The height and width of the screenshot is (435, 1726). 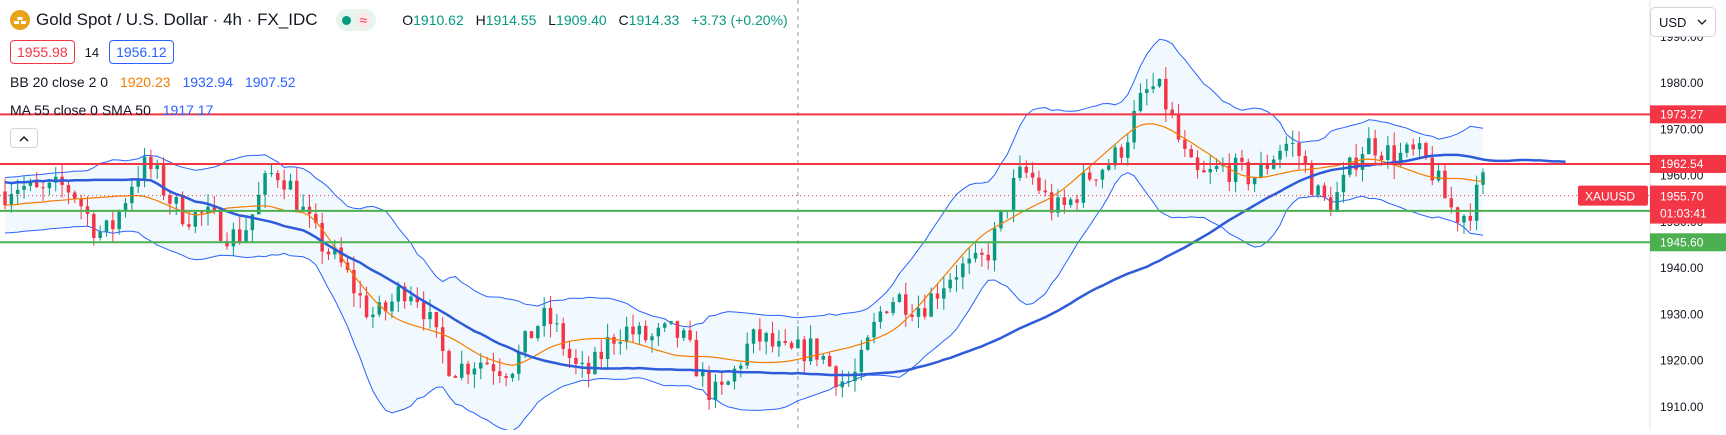 What do you see at coordinates (177, 19) in the screenshot?
I see `symbol-title: Gold Spot / U.S. Dollar · 4h · FX_IDC` at bounding box center [177, 19].